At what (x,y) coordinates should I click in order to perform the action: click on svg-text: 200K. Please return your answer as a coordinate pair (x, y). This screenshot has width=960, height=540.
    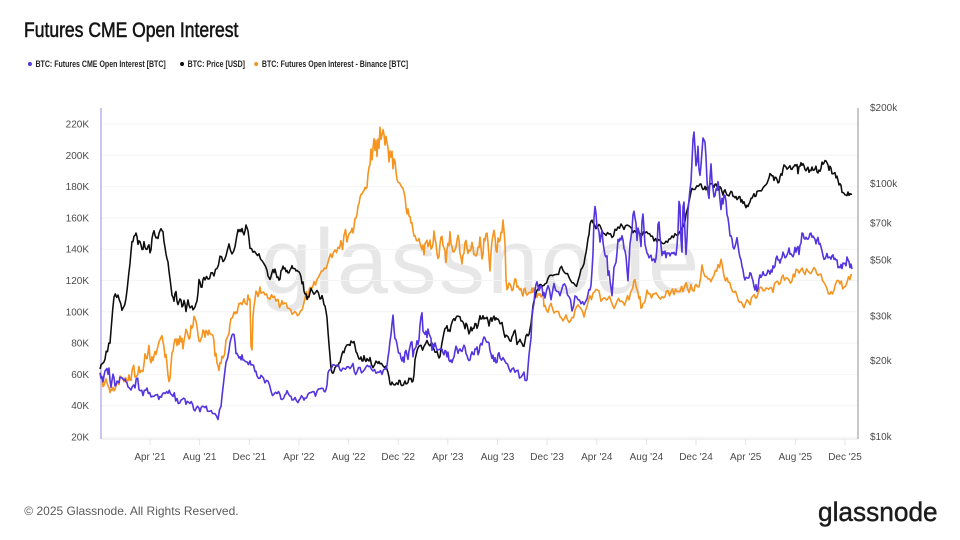
    Looking at the image, I should click on (78, 156).